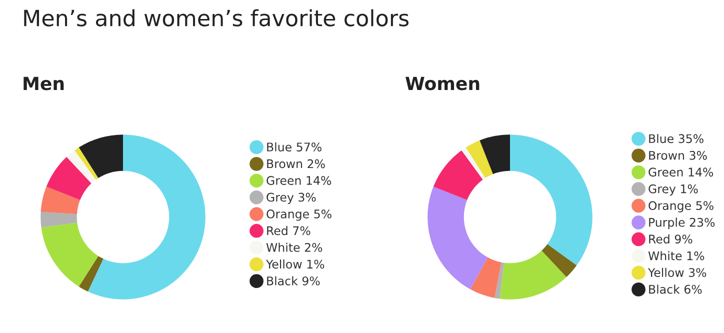  Describe the element at coordinates (443, 83) in the screenshot. I see `chart-subtitle: Women` at that location.